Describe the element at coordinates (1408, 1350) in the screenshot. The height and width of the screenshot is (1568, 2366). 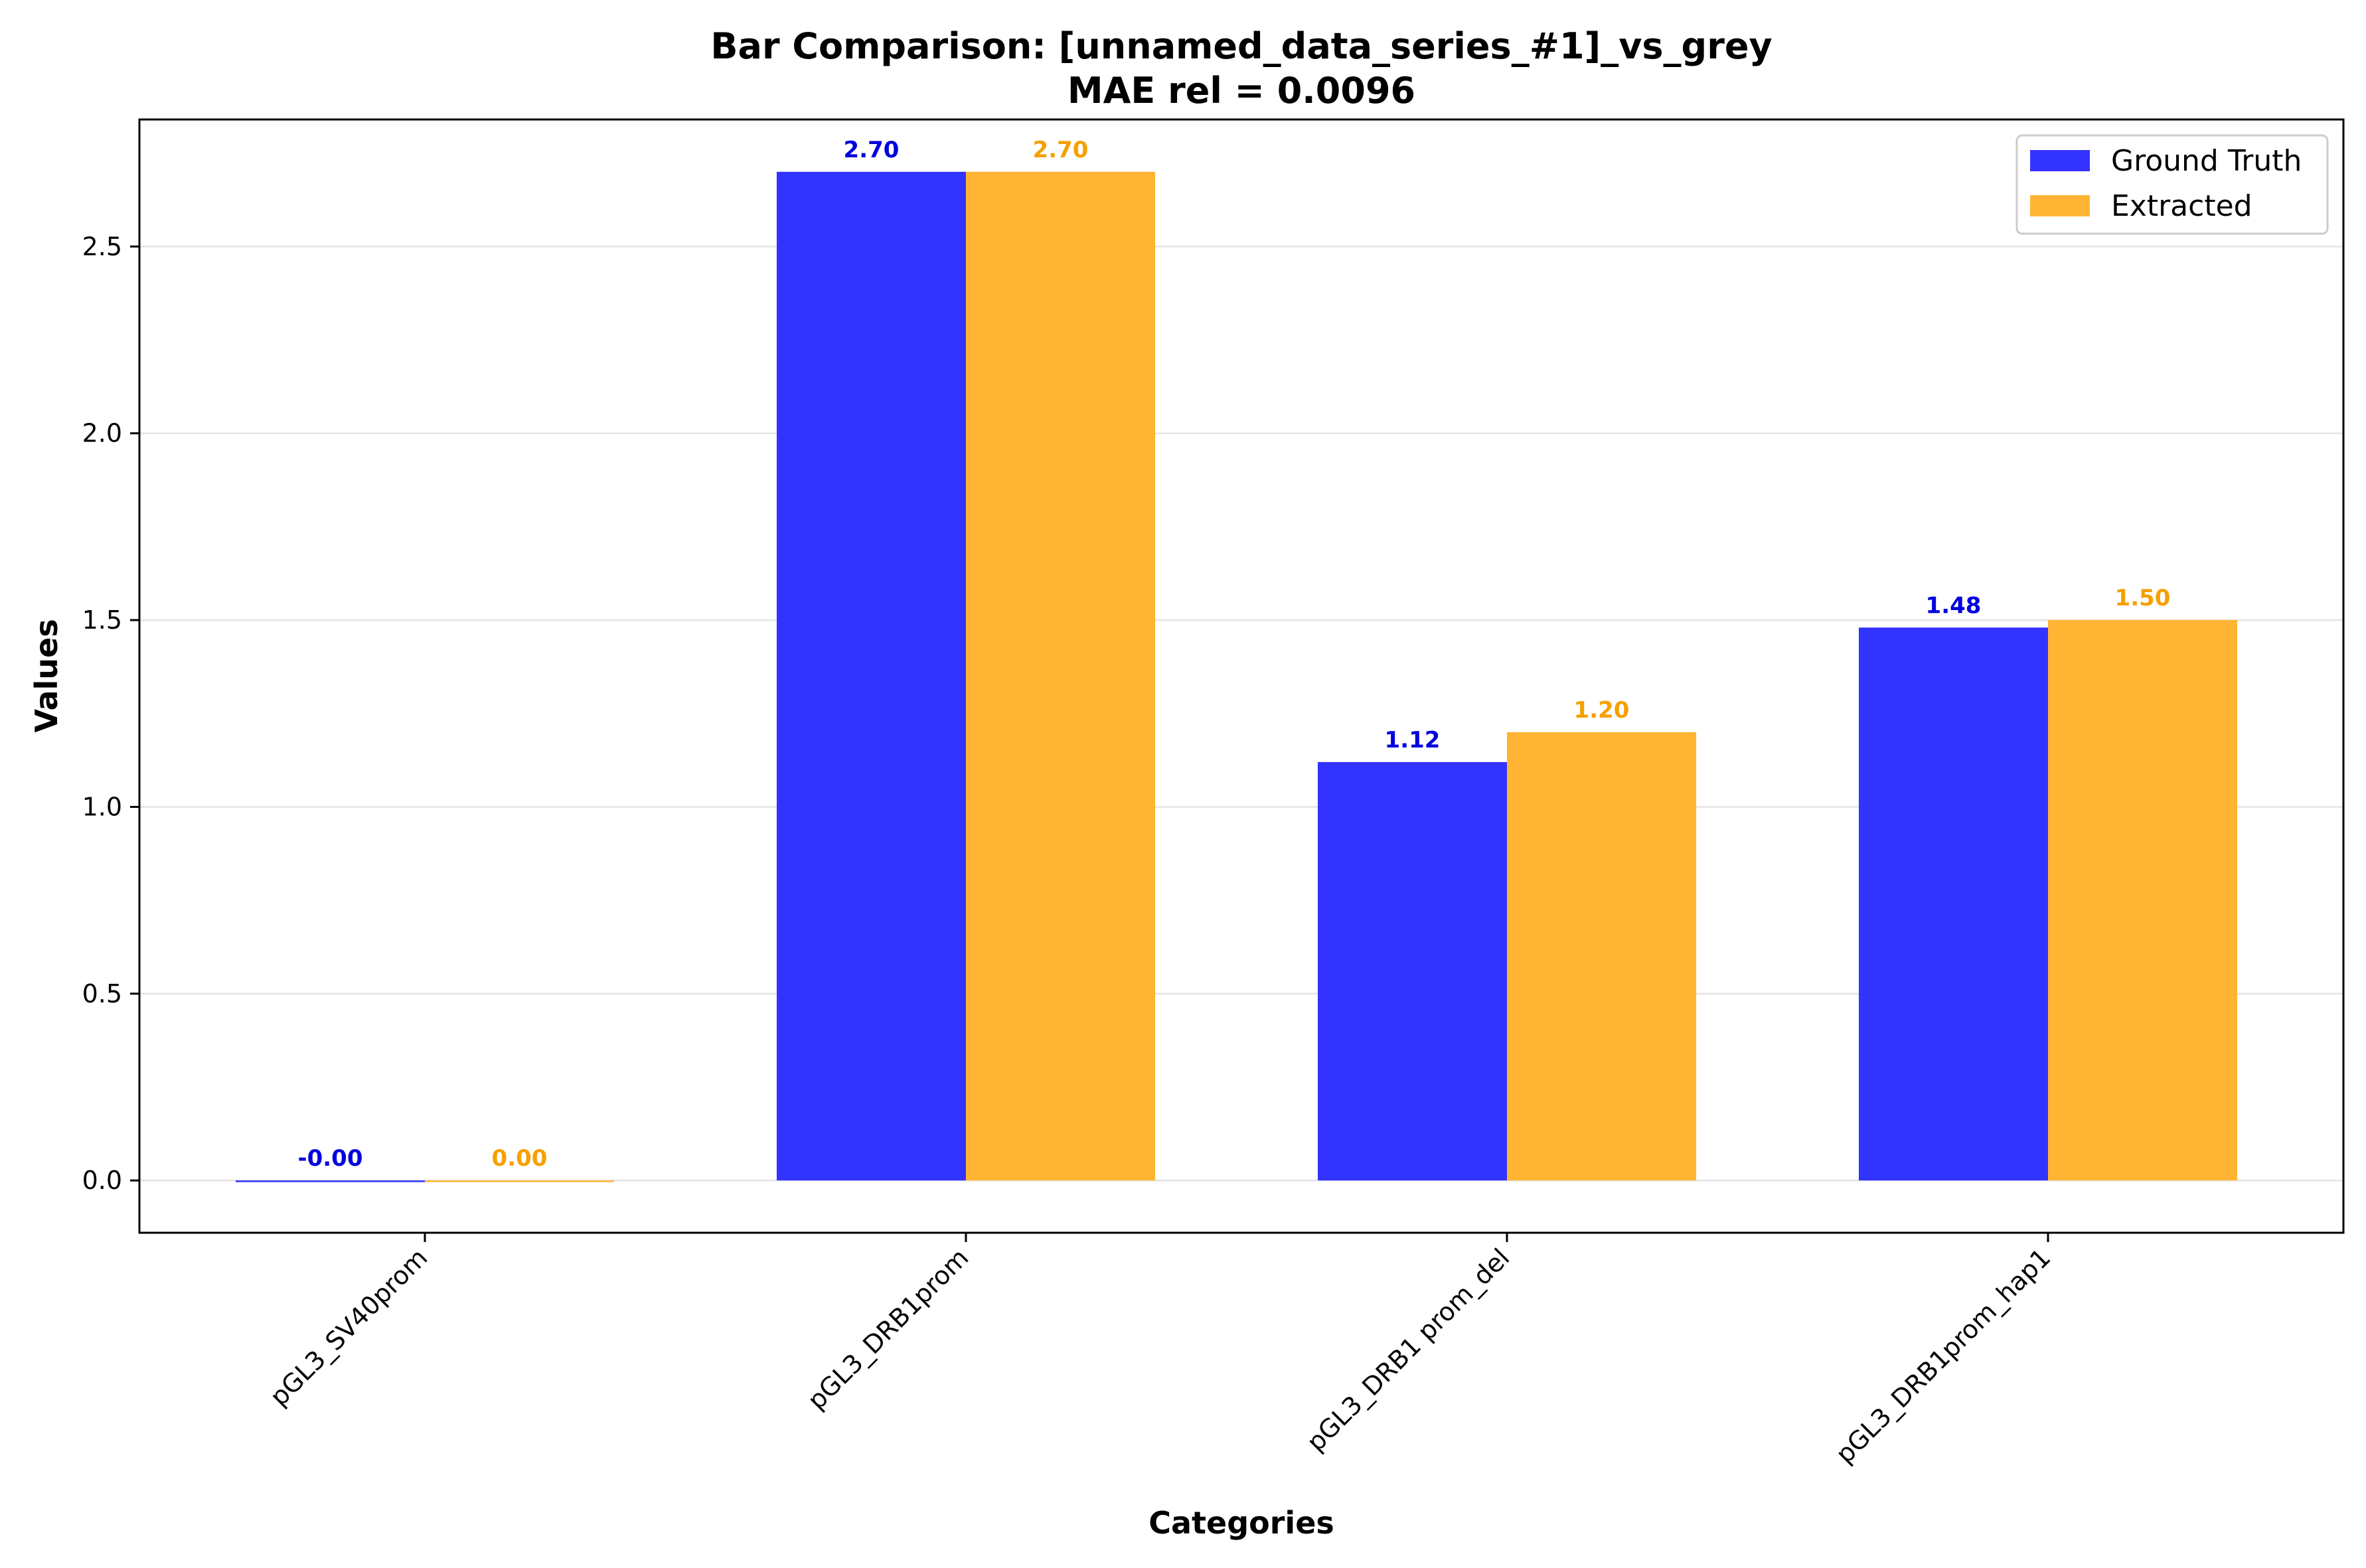
I see `x-tick-label: pGL3_DRB1 prom_del` at that location.